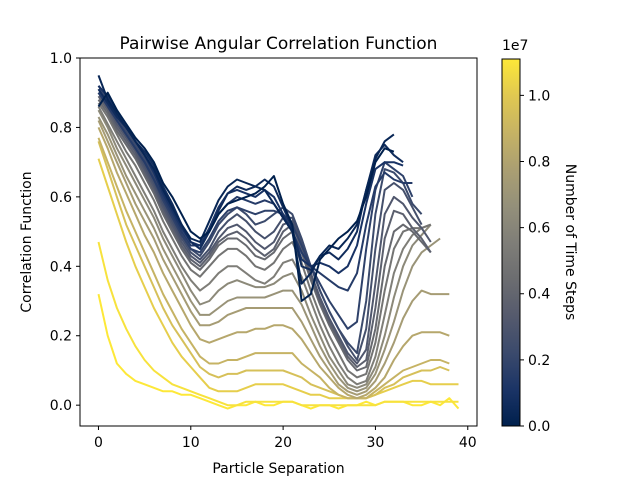 The image size is (640, 480). Describe the element at coordinates (61, 337) in the screenshot. I see `y-tick-label-1: 0.2` at that location.